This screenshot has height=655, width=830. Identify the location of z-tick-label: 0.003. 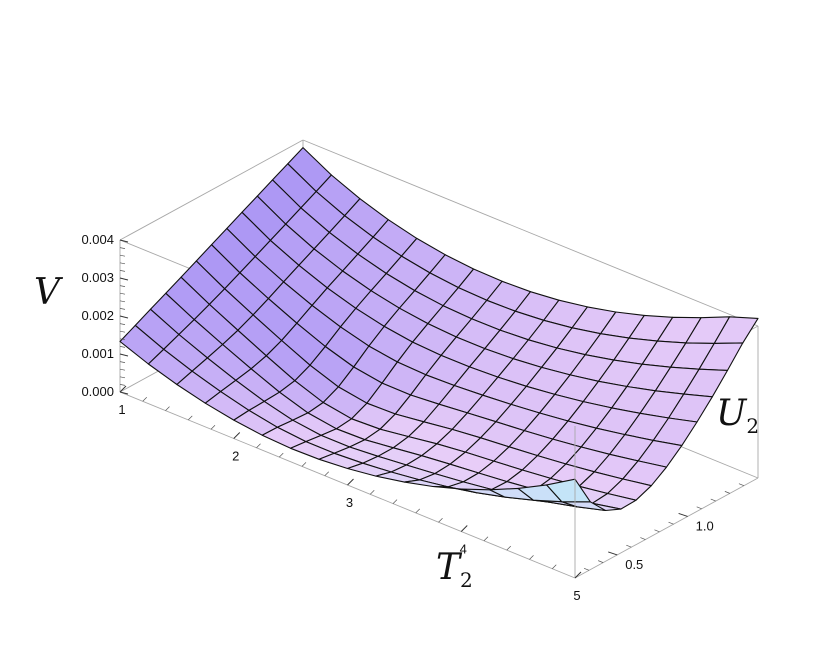
(97, 277).